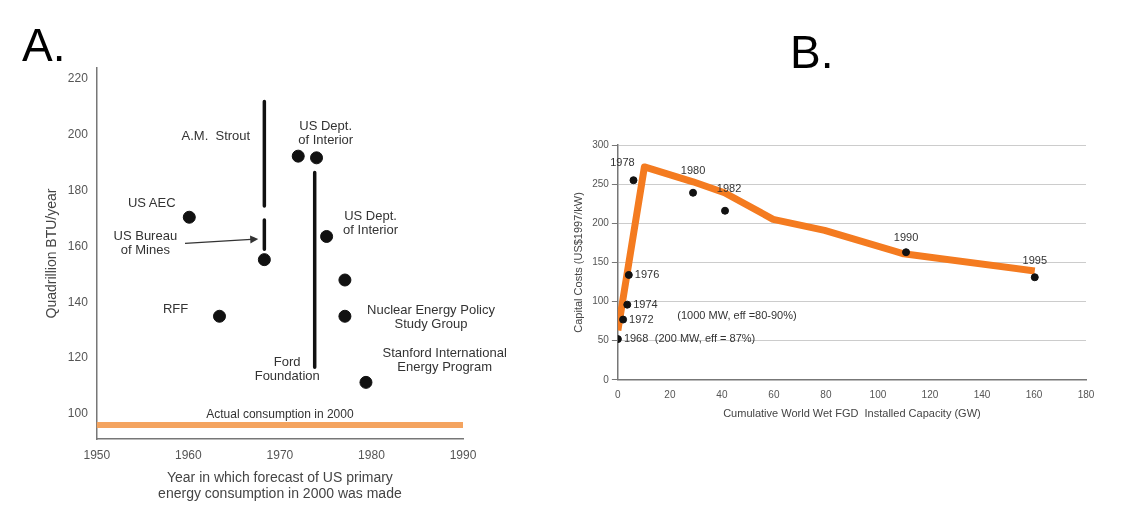 Image resolution: width=1126 pixels, height=513 pixels. What do you see at coordinates (145, 243) in the screenshot?
I see `annotation: US Bureau of Mines` at bounding box center [145, 243].